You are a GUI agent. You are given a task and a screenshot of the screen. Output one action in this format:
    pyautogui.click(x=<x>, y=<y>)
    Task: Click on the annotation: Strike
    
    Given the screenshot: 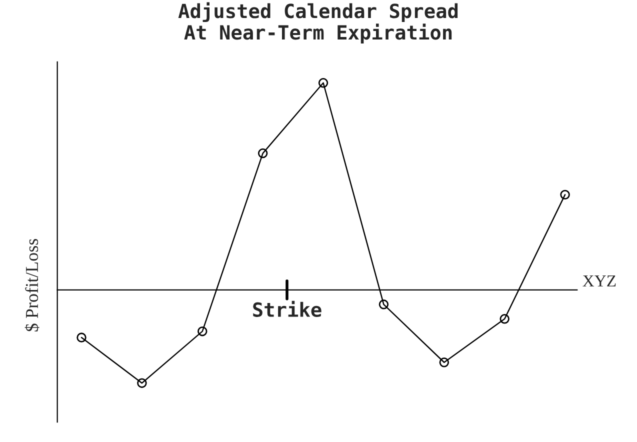 What is the action you would take?
    pyautogui.click(x=287, y=308)
    